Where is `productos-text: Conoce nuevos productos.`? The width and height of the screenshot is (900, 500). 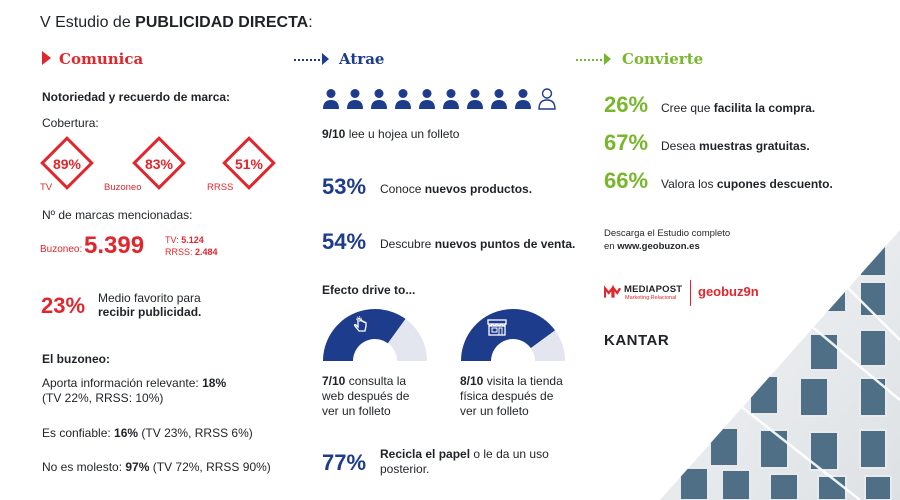
productos-text: Conoce nuevos productos. is located at coordinates (456, 189).